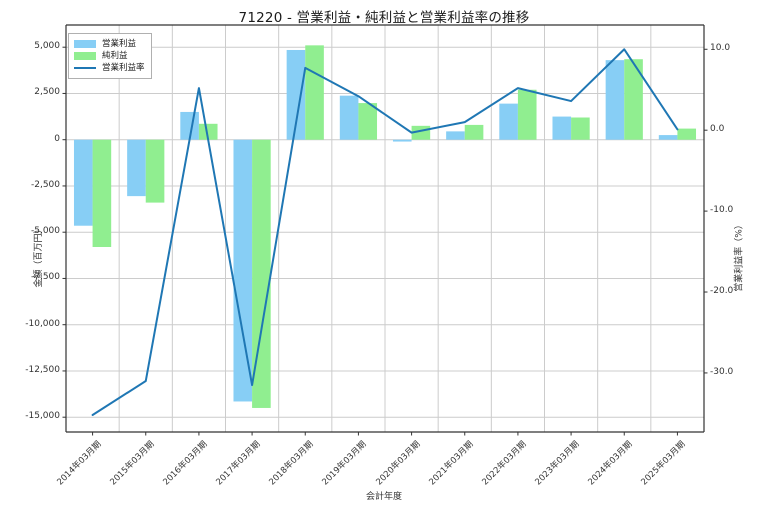  I want to click on y-axis-right-tick: -20.0, so click(722, 291).